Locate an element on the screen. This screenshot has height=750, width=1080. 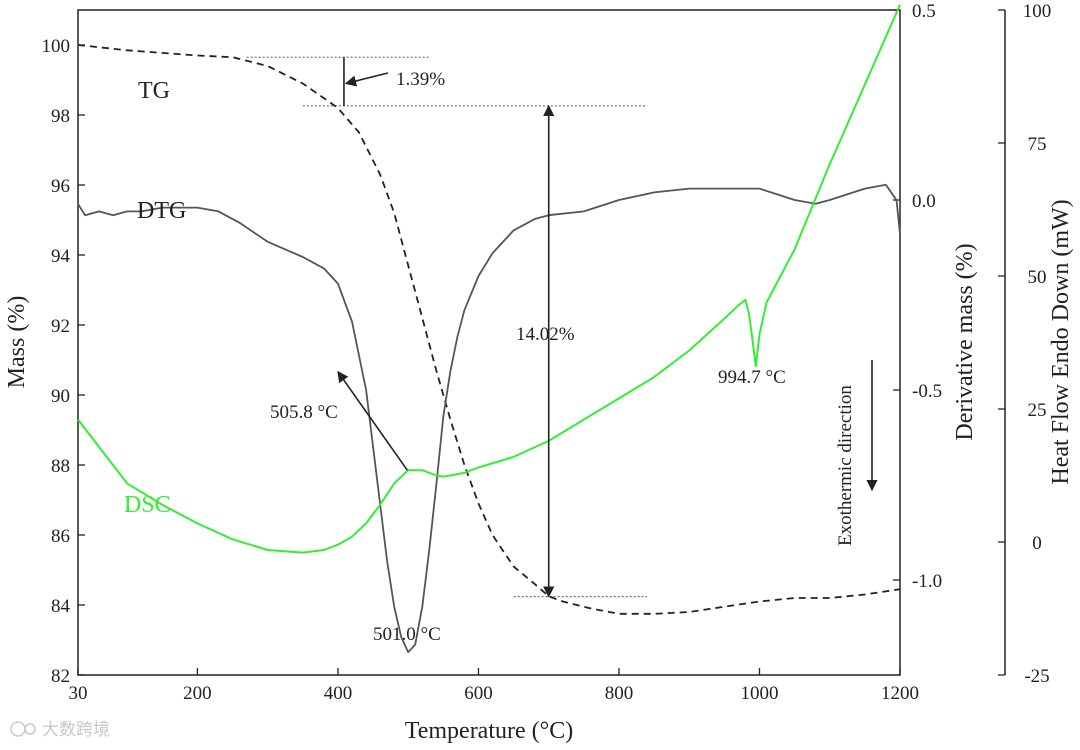
deriv-axis-title: Derivative mass (%) is located at coordinates (965, 341).